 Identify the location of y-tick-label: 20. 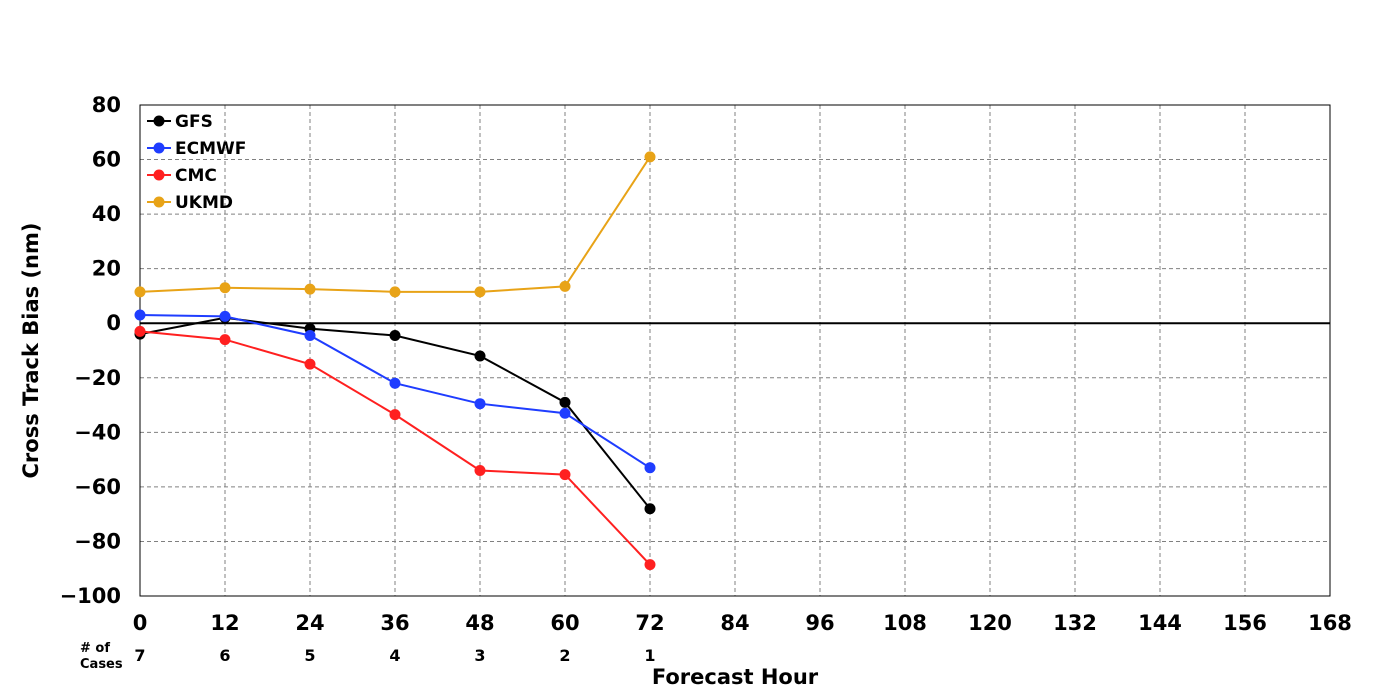
(106, 269).